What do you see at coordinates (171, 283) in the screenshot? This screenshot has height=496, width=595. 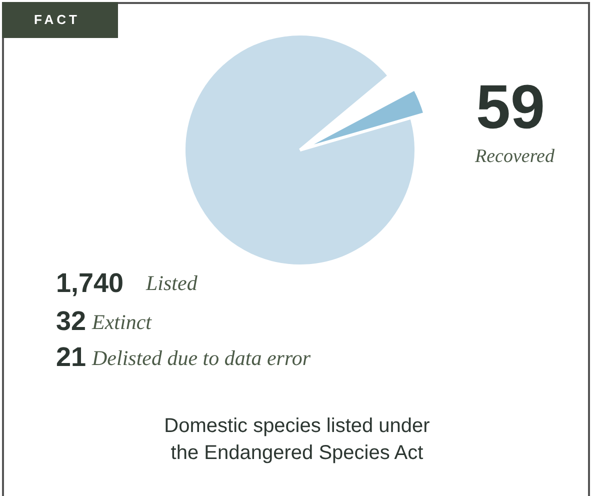 I see `slice-label: Listed` at bounding box center [171, 283].